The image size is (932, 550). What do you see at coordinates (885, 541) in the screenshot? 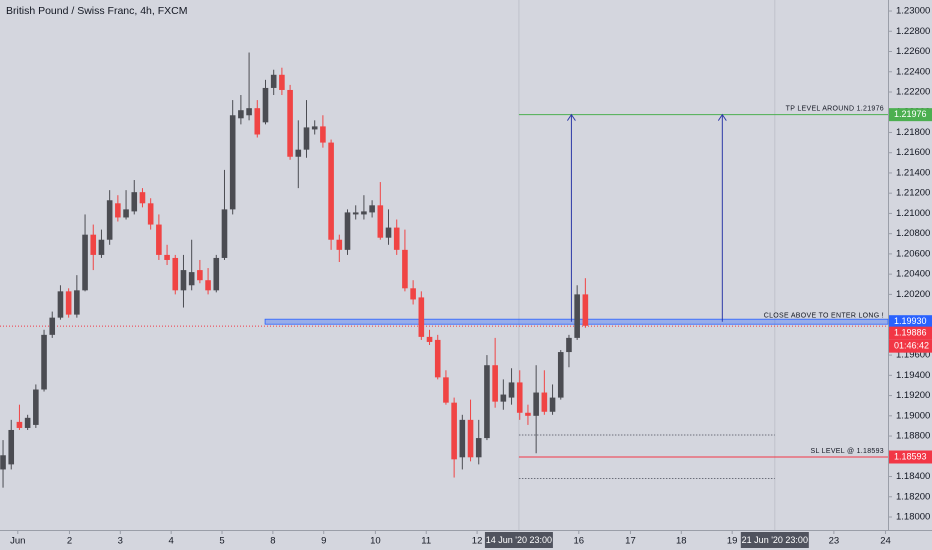
I see `x-tick-label: 24` at bounding box center [885, 541].